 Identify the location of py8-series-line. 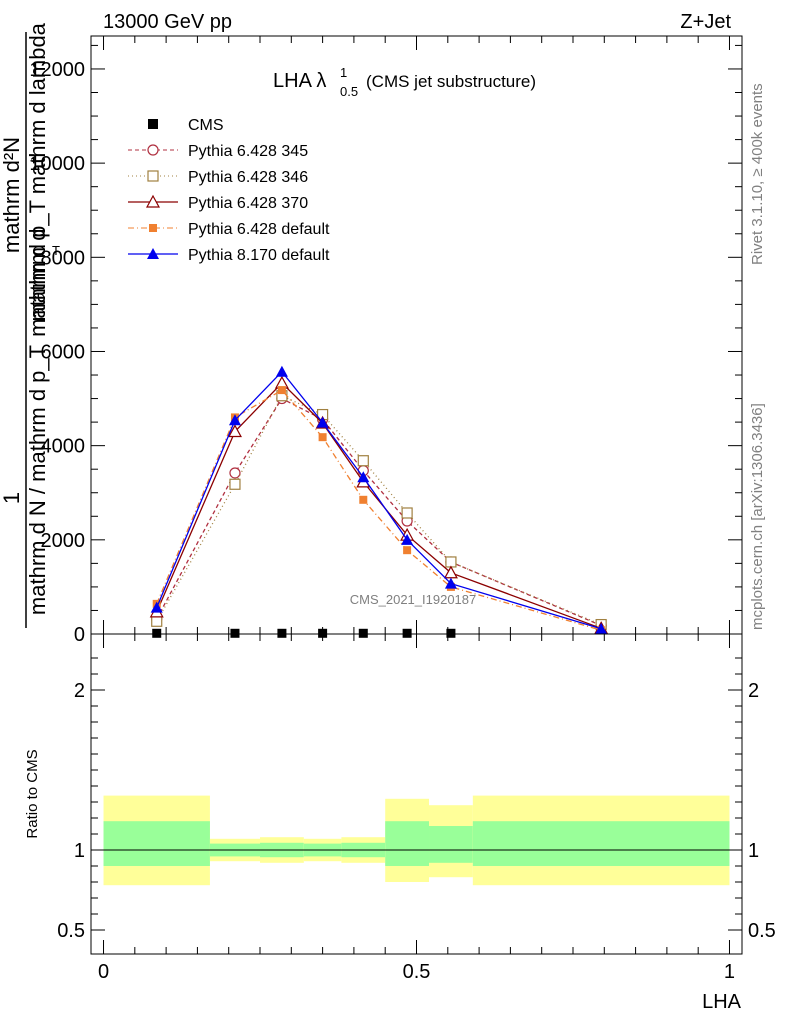
(379, 500).